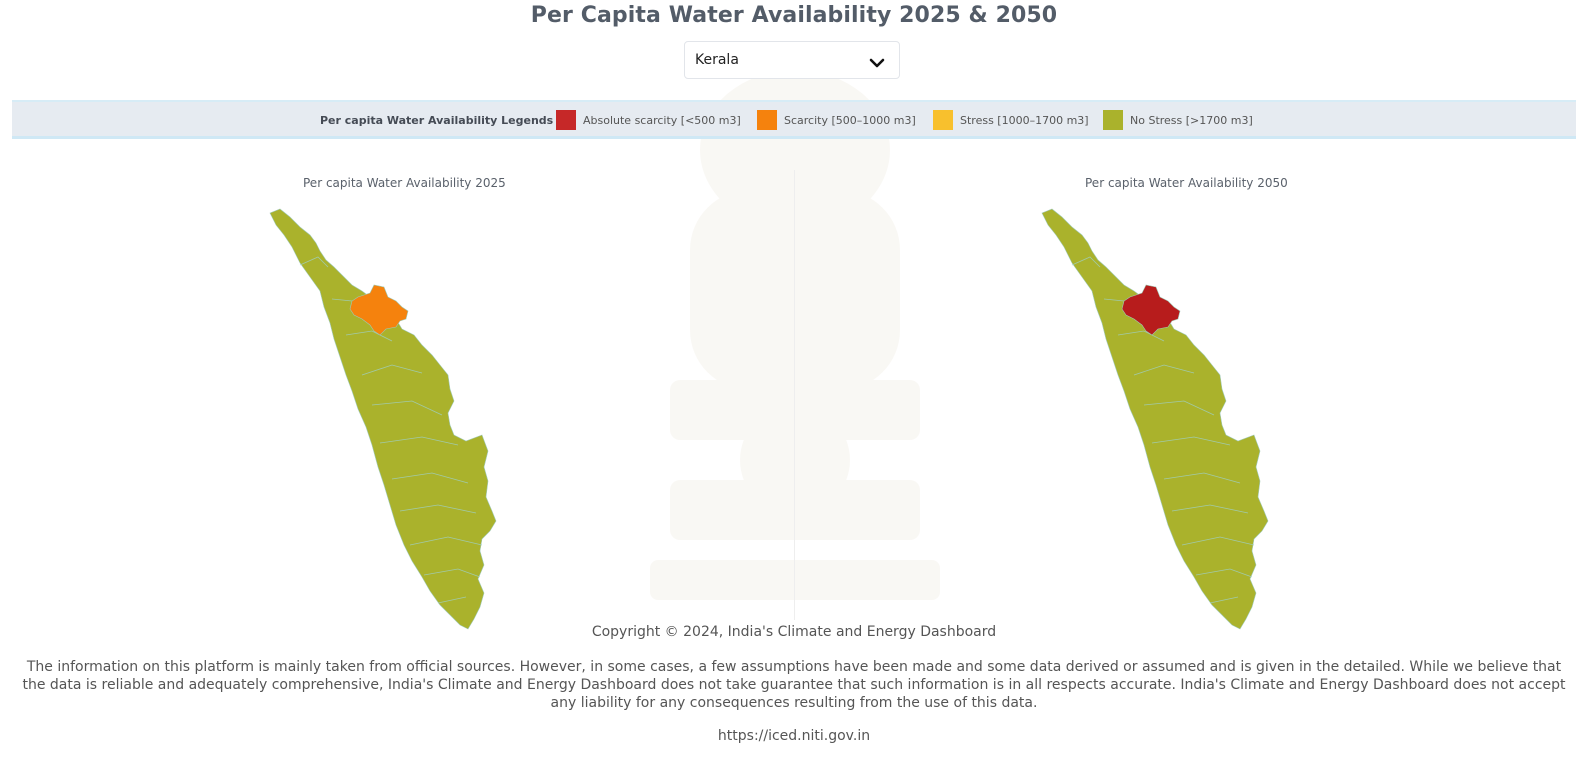 Image resolution: width=1588 pixels, height=762 pixels. I want to click on state-select-dropdown: Kerala, so click(792, 60).